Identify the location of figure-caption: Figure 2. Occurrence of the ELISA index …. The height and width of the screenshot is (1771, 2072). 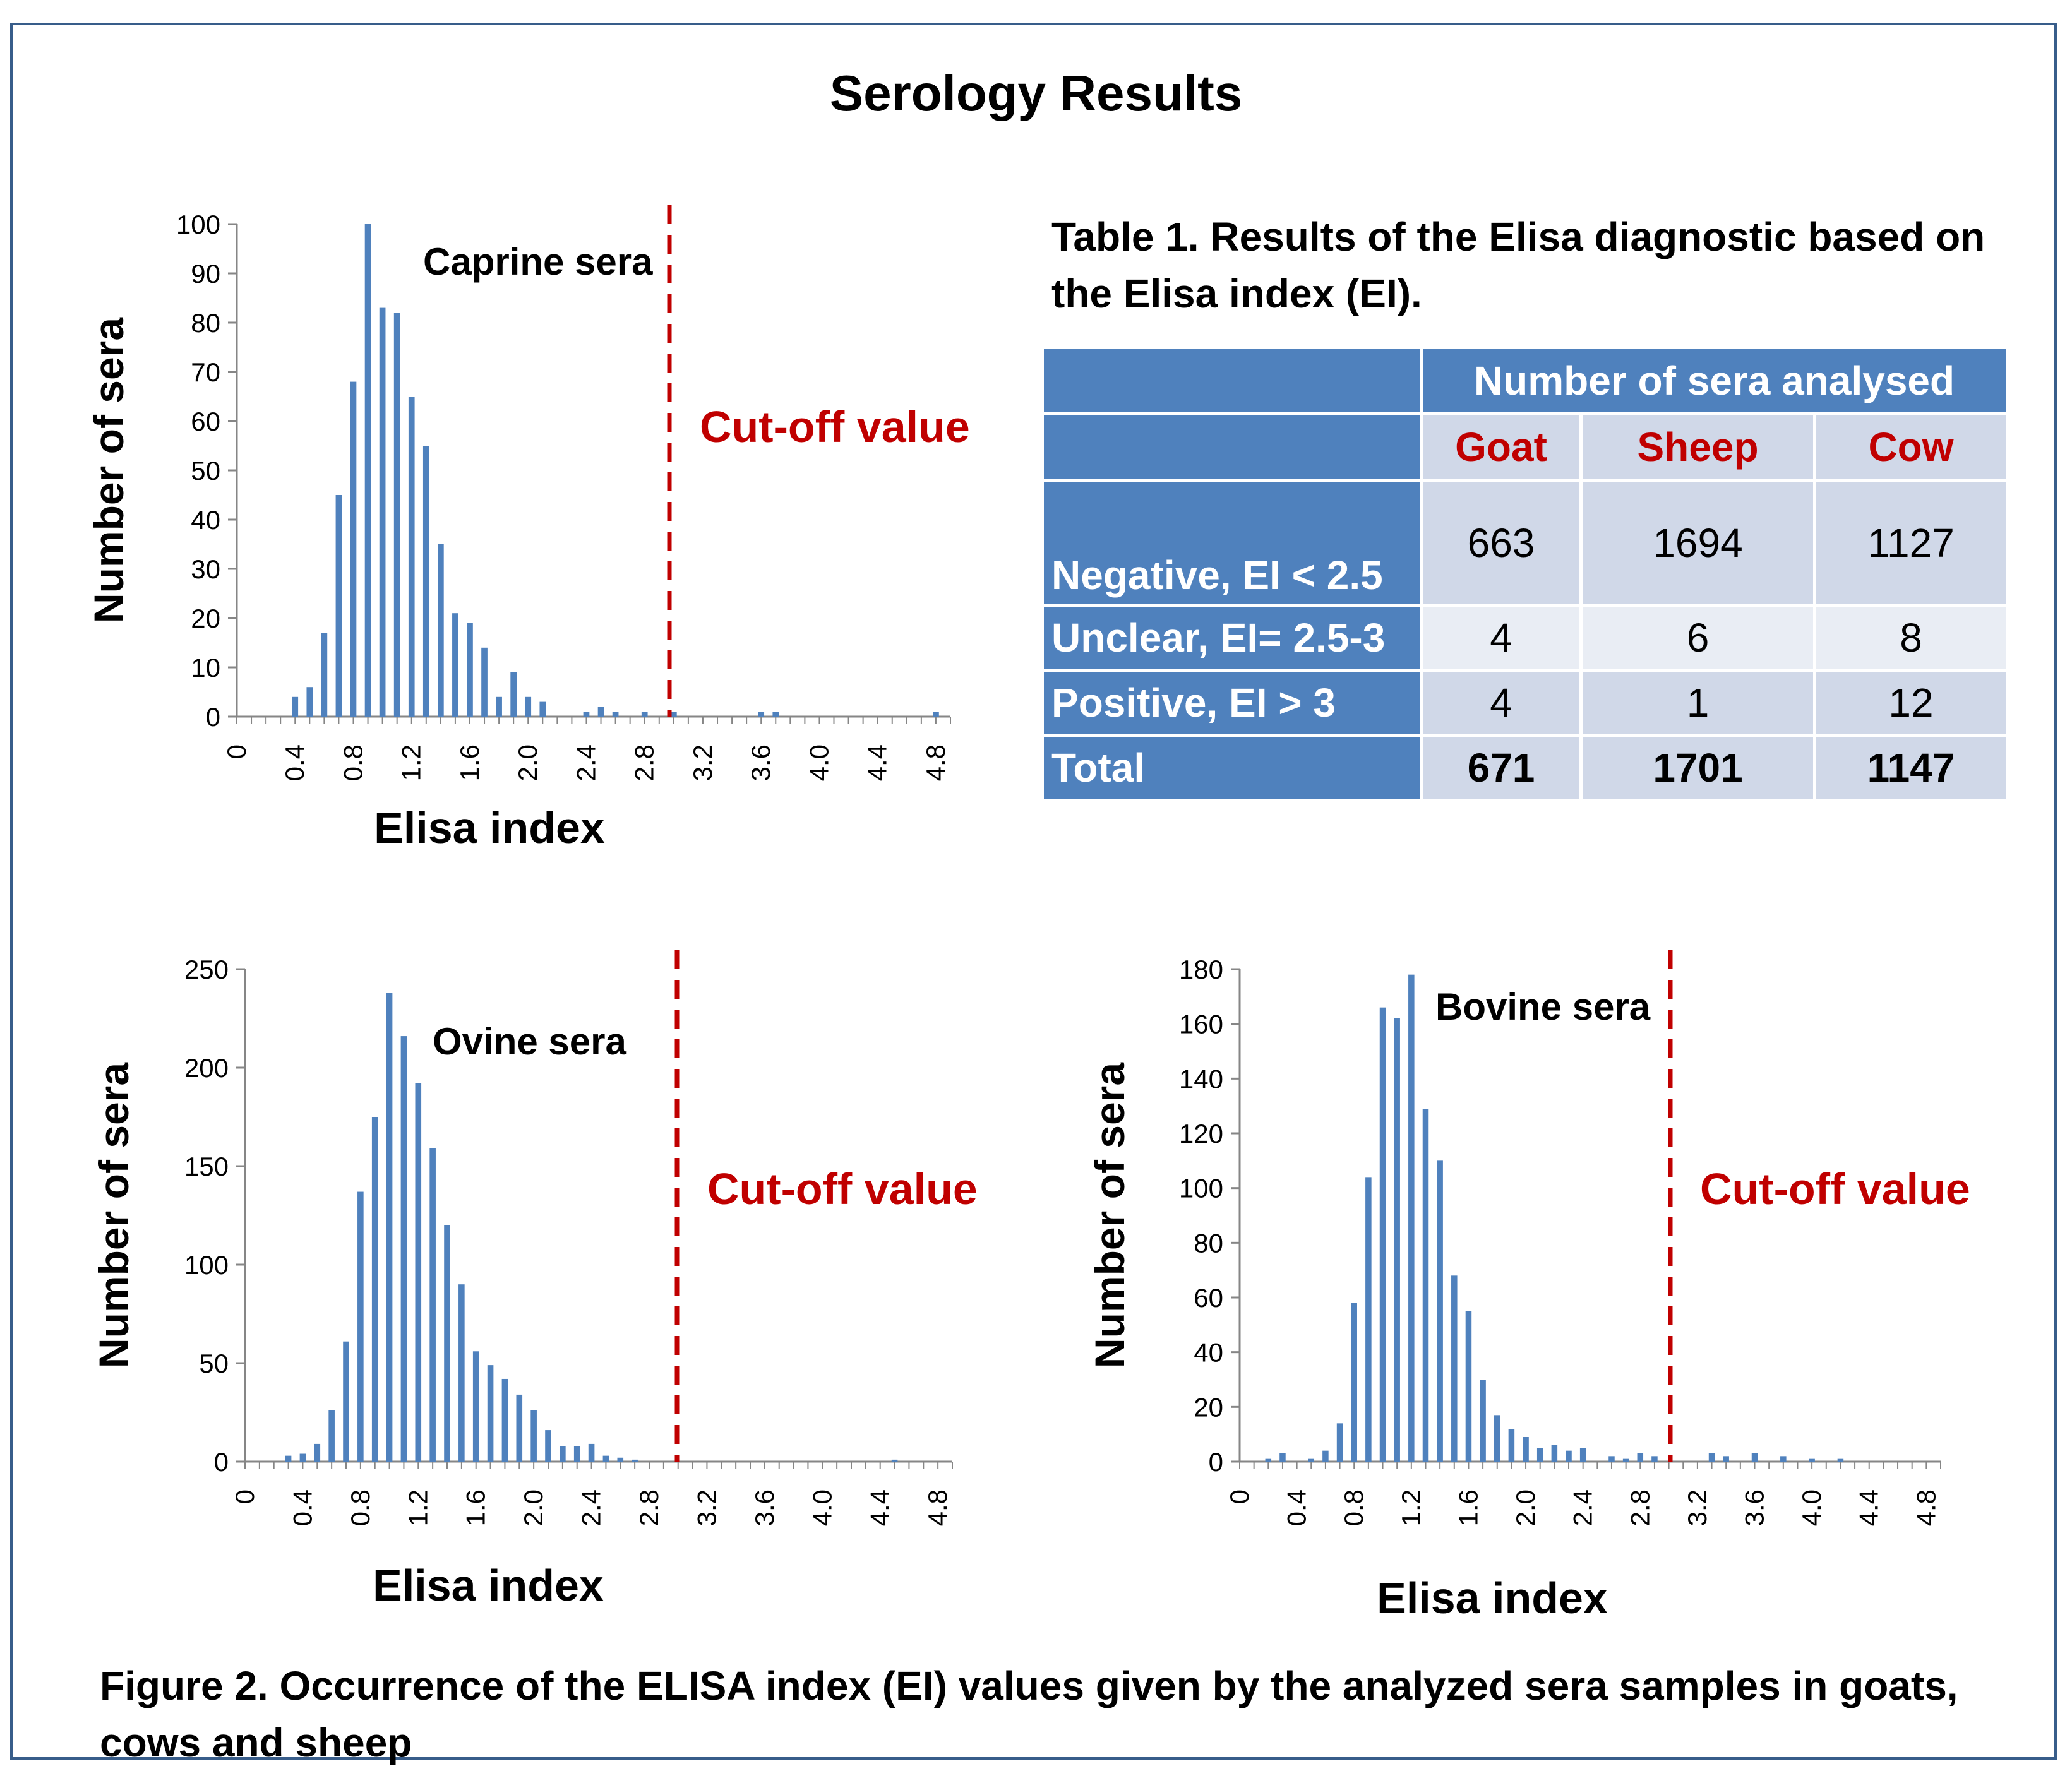
(1029, 1714).